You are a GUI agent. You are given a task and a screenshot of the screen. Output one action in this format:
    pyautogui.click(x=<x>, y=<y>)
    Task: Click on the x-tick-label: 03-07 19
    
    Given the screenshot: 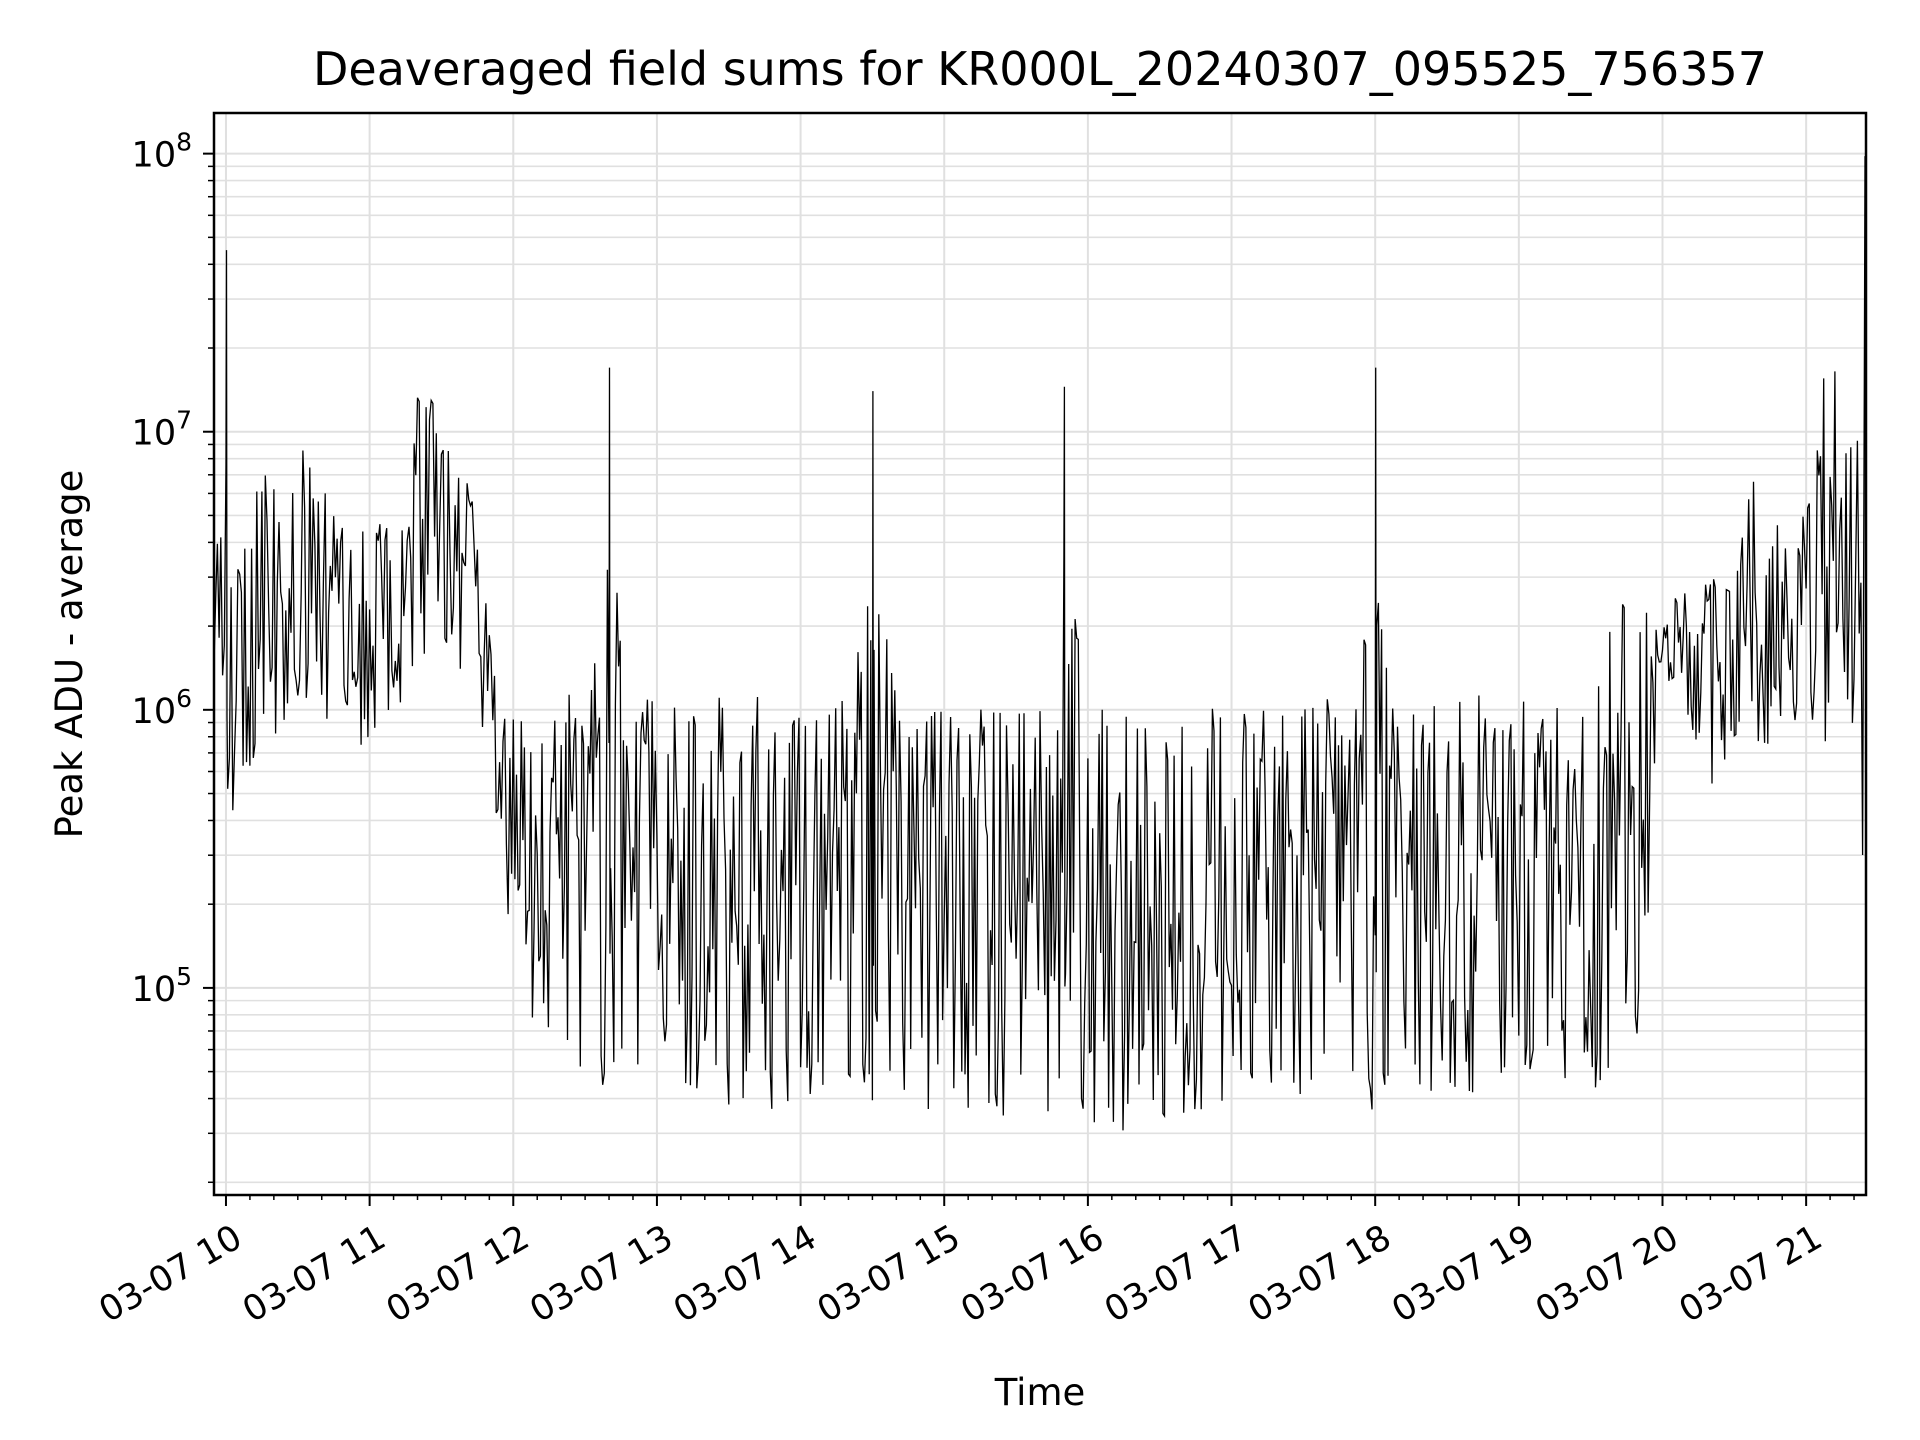 What is the action you would take?
    pyautogui.click(x=1463, y=1274)
    